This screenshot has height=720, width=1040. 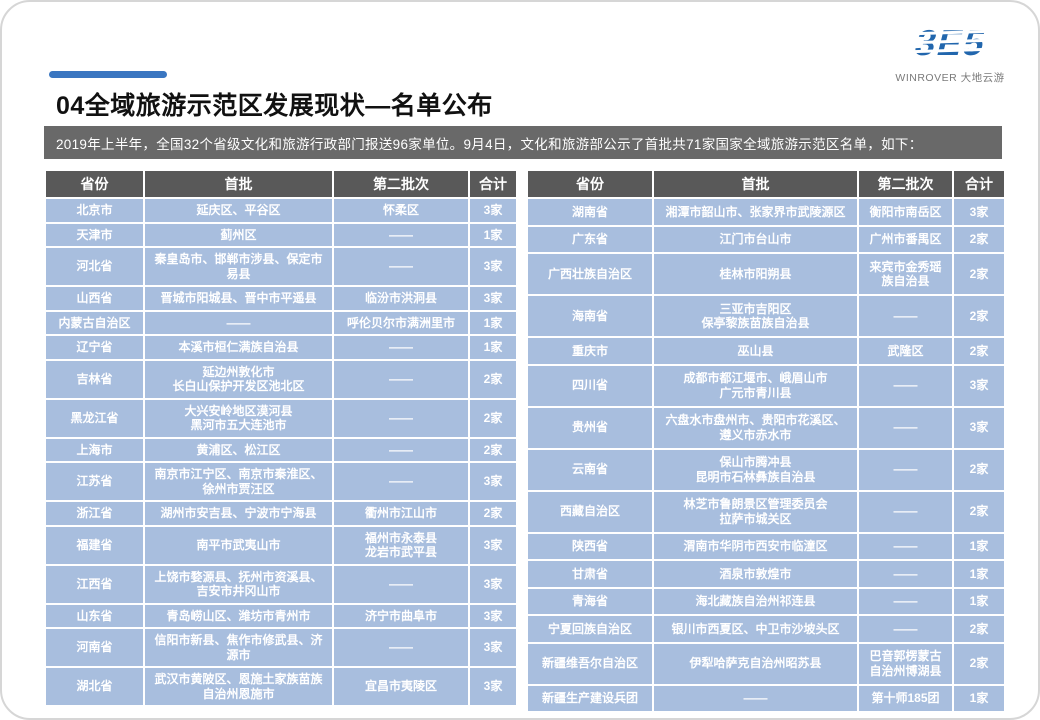 What do you see at coordinates (238, 266) in the screenshot?
I see `cell-first-batch: 秦皇岛市、邯郸市涉县、保定市 易县` at bounding box center [238, 266].